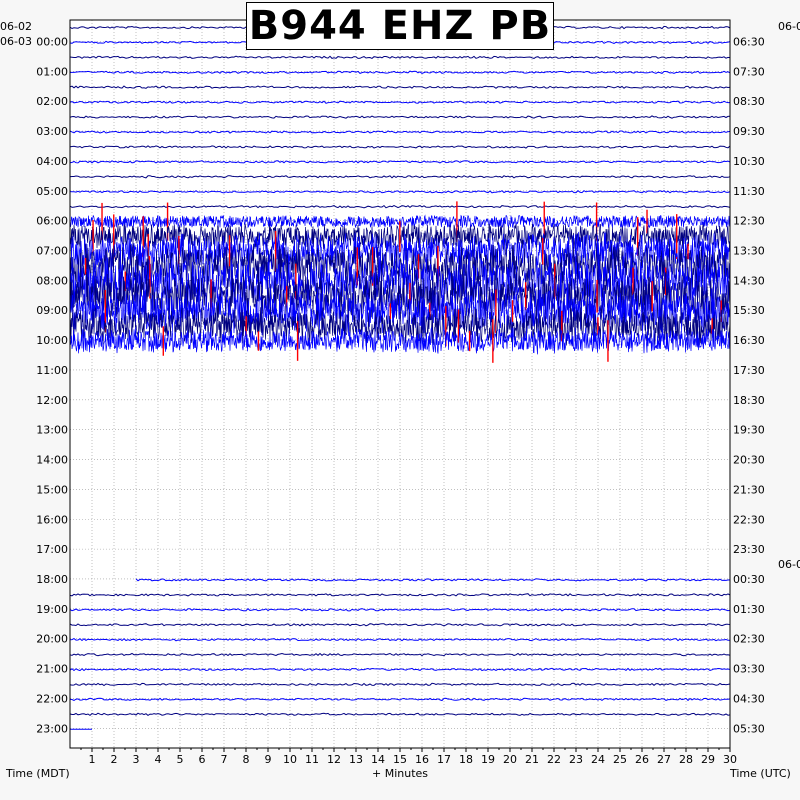  Describe the element at coordinates (749, 639) in the screenshot. I see `right-hour-label: 02:30` at that location.